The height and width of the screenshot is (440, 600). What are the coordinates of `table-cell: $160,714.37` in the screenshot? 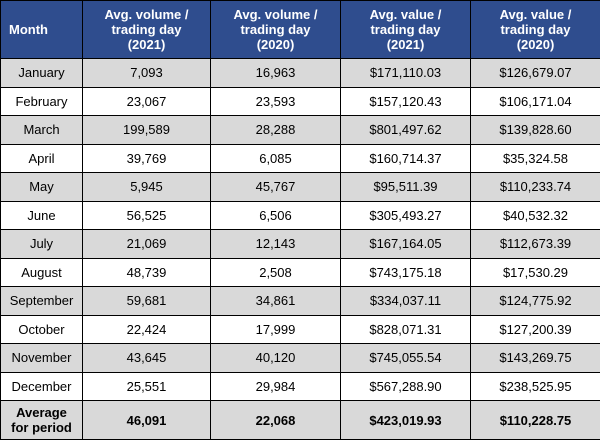 It's located at (405, 158).